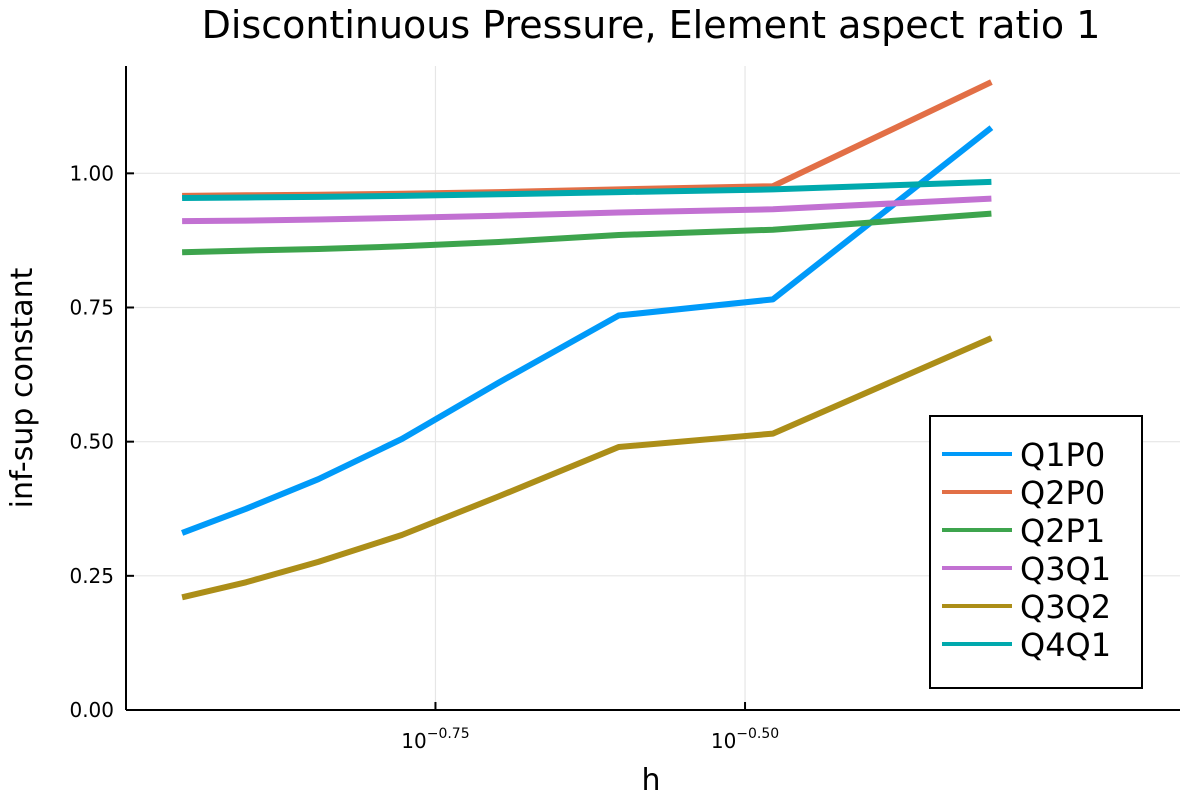 Image resolution: width=1191 pixels, height=804 pixels. I want to click on series-line-q2p1, so click(587, 233).